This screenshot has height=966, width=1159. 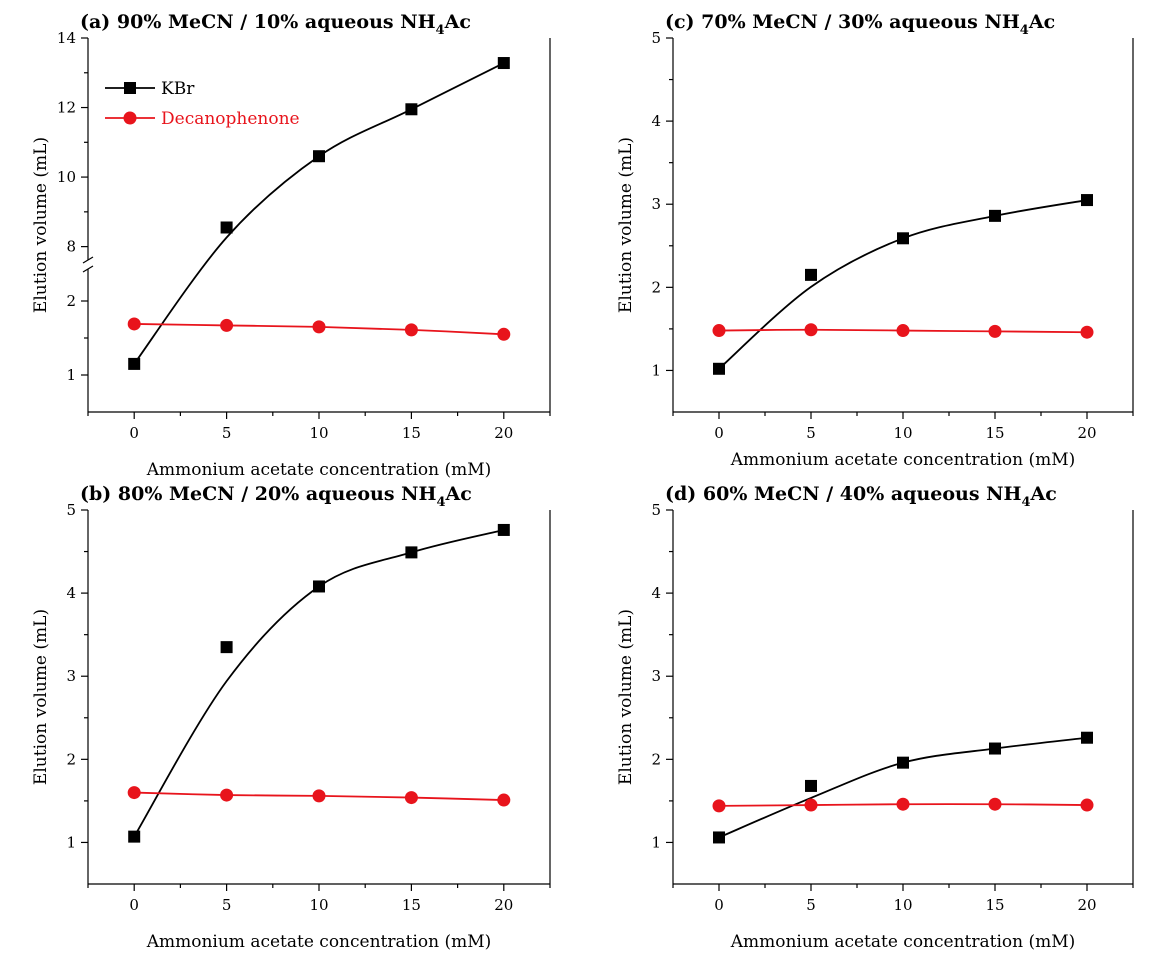 I want to click on y-tick-label: 8, so click(x=71, y=247).